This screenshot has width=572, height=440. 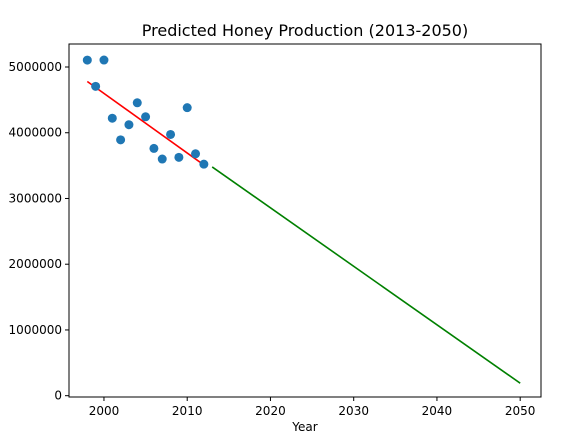 What do you see at coordinates (520, 411) in the screenshot?
I see `x-tick-label: 2050` at bounding box center [520, 411].